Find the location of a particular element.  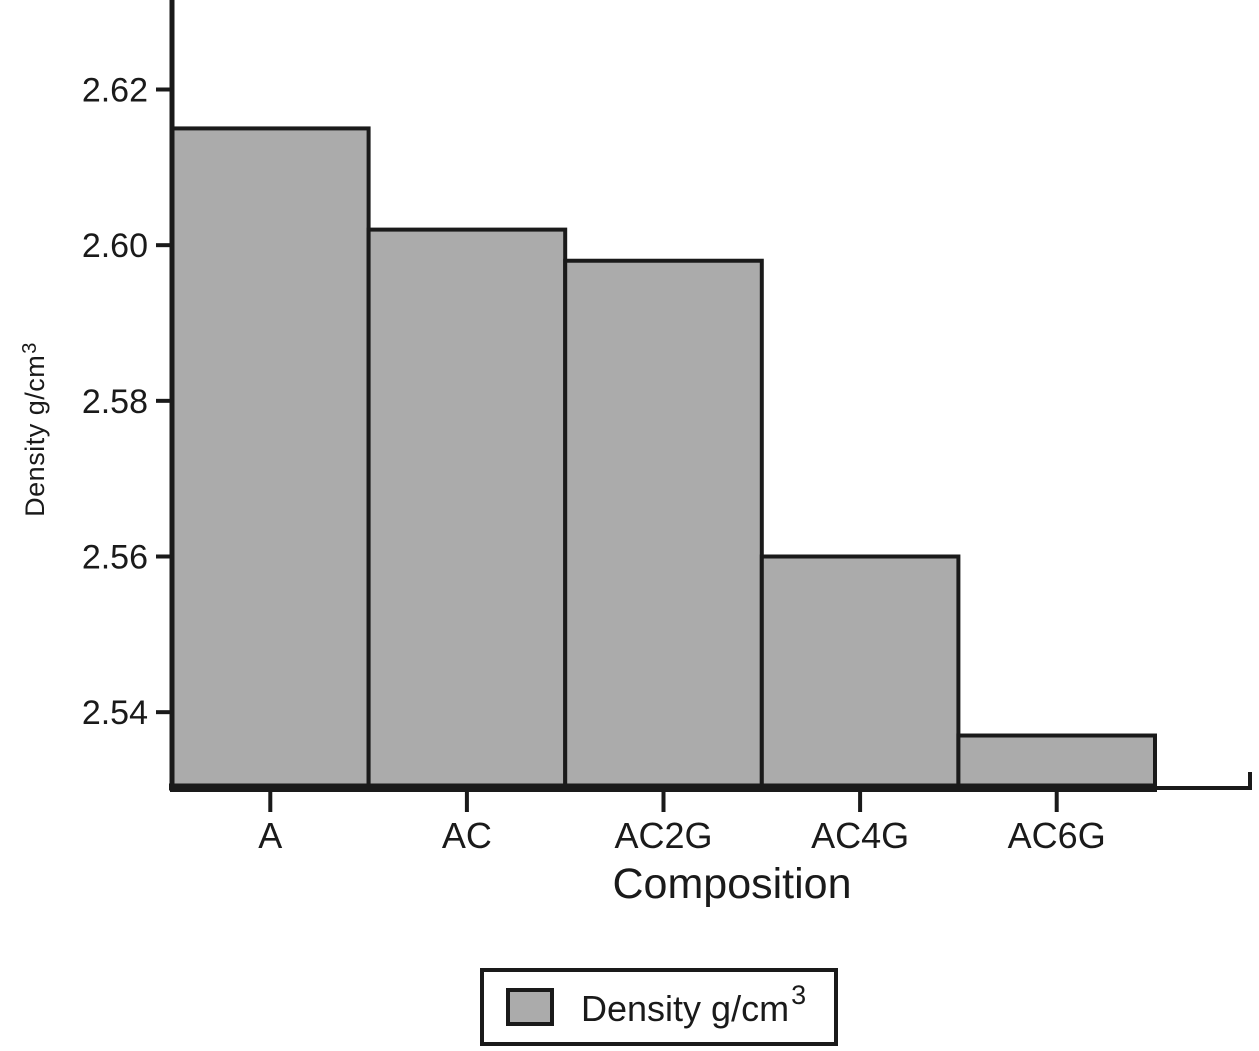

bar-ac4g is located at coordinates (860, 673).